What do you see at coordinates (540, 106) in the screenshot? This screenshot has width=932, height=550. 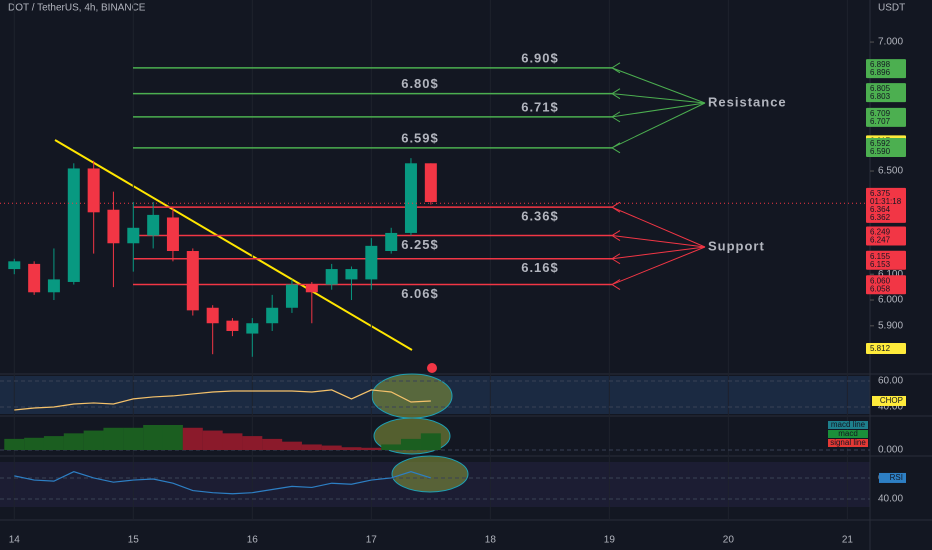 I see `level-label: 6.71$` at bounding box center [540, 106].